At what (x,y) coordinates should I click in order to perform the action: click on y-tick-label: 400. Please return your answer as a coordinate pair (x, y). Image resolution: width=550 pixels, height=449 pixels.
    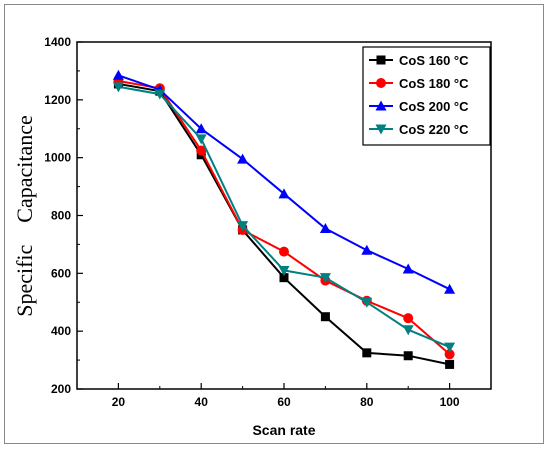
    Looking at the image, I should click on (61, 331).